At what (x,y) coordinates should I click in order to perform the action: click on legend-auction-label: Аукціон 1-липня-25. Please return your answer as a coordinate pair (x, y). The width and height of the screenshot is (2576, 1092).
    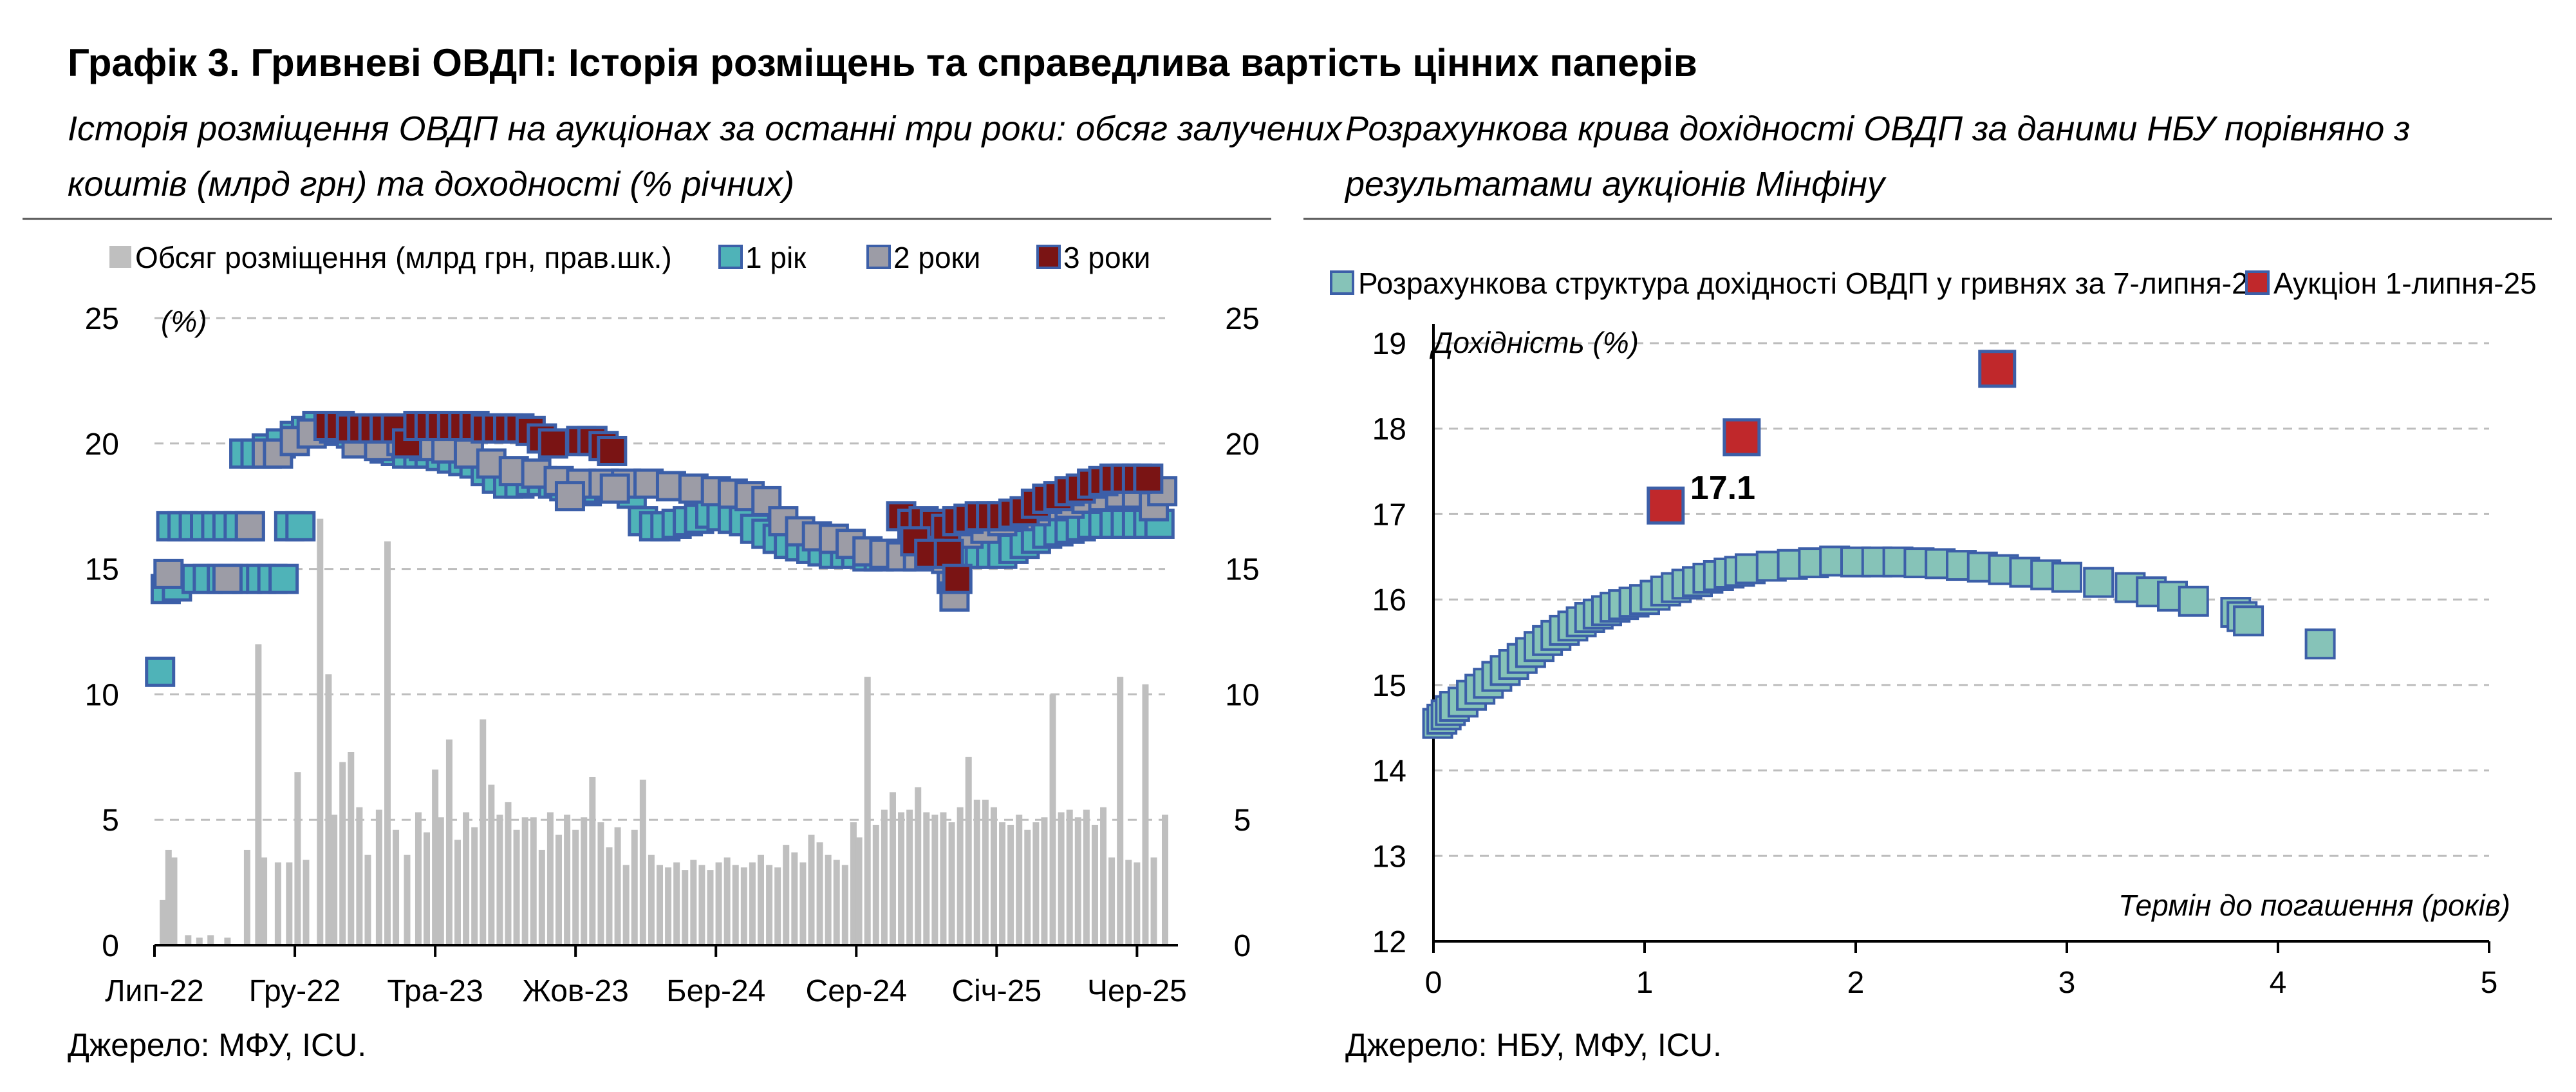
    Looking at the image, I should click on (2405, 283).